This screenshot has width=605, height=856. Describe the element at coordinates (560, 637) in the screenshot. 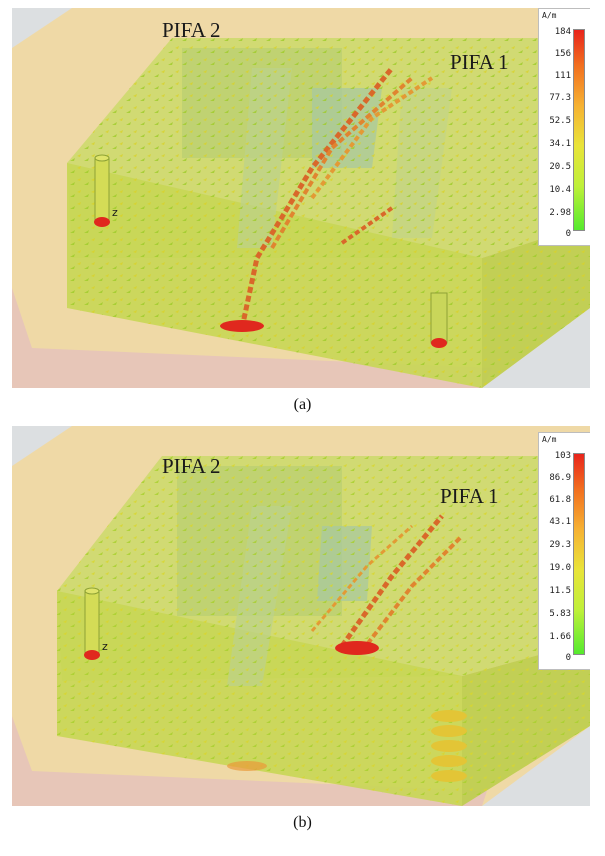

I see `colorbar-tick: 1.66` at that location.